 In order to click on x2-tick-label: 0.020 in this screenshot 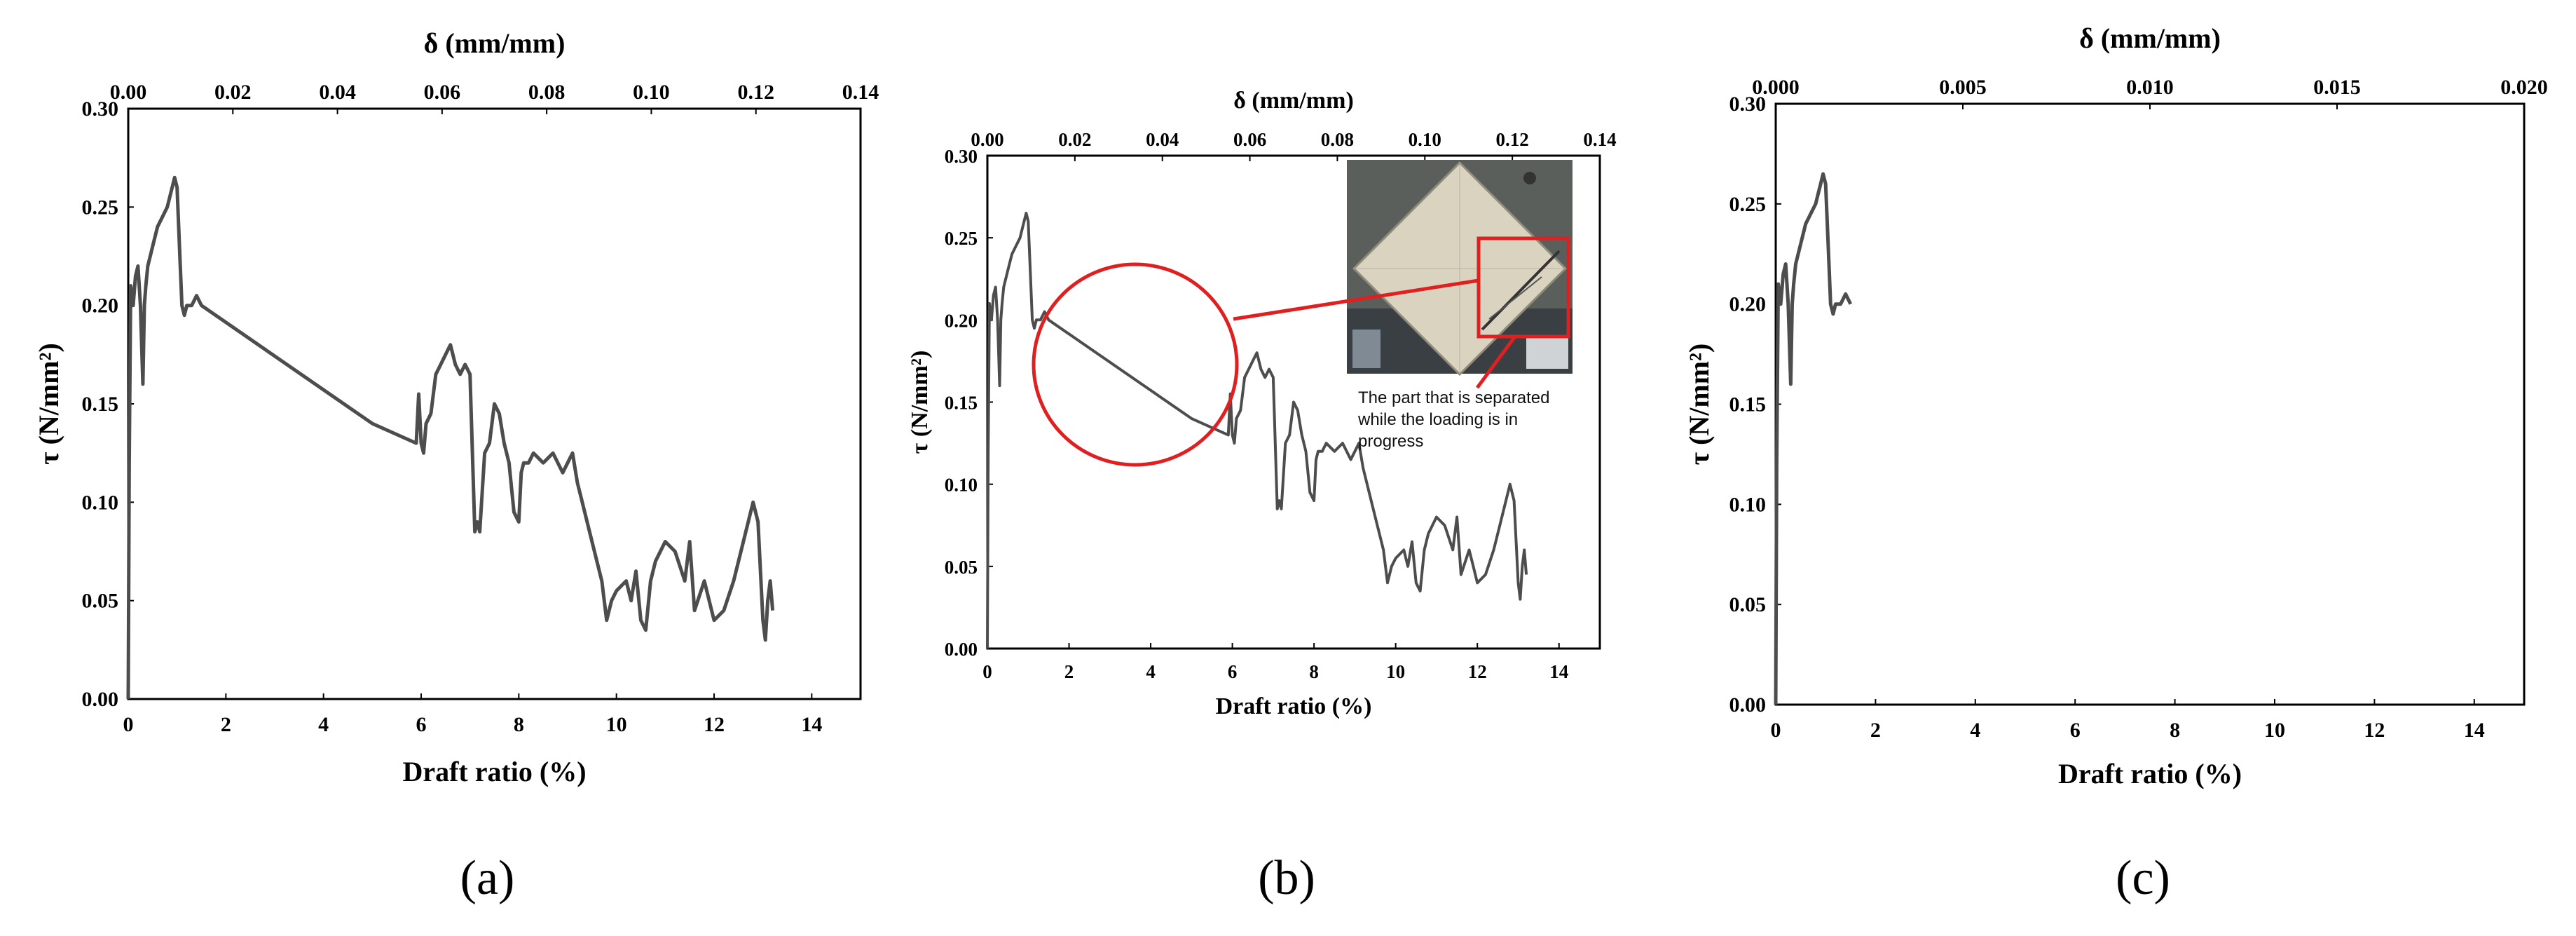, I will do `click(2524, 87)`.